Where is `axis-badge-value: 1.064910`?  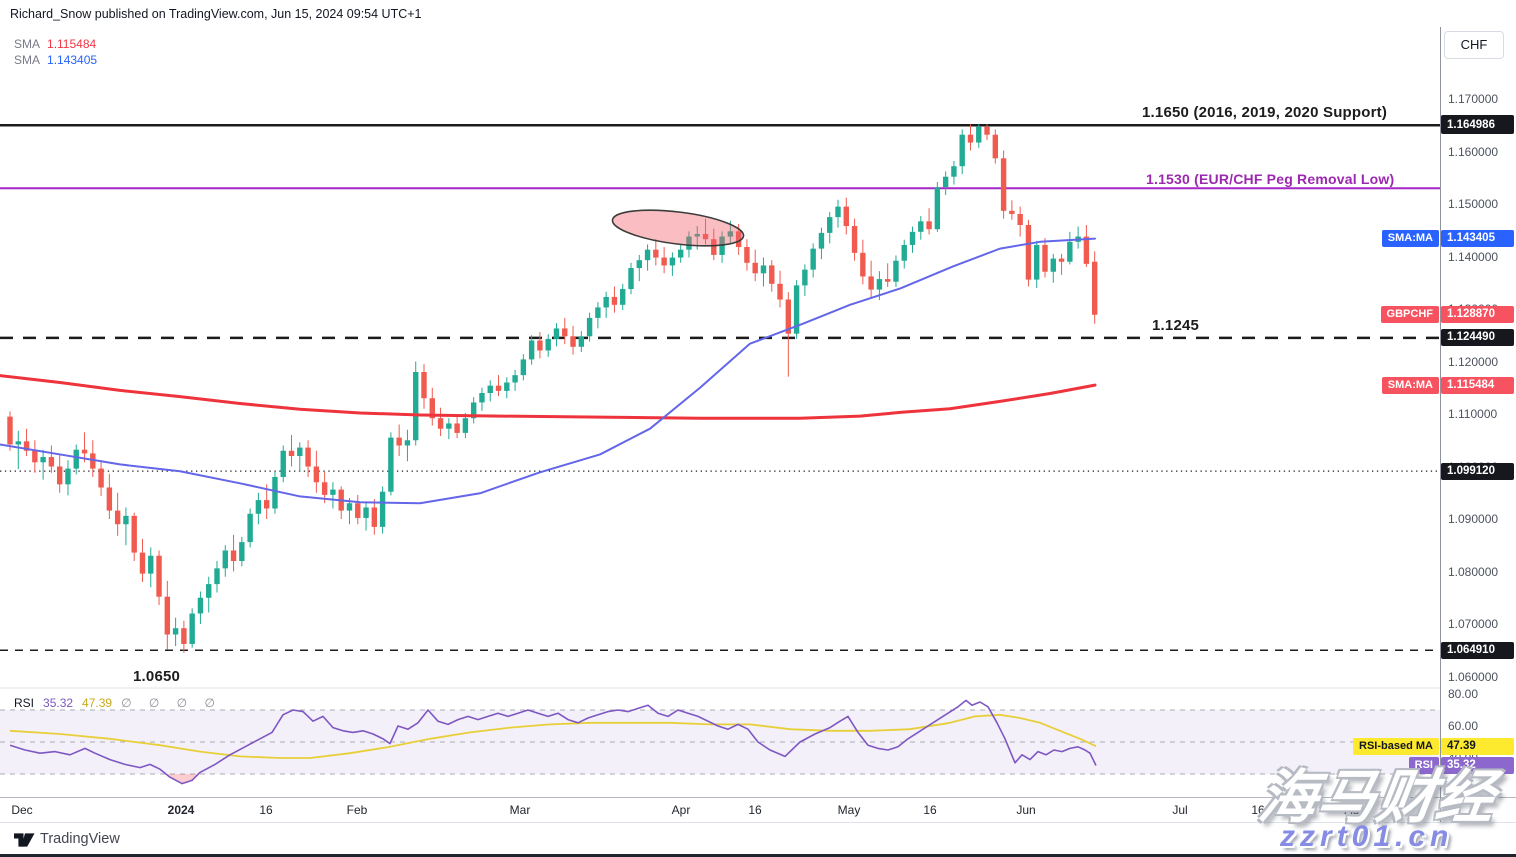 axis-badge-value: 1.064910 is located at coordinates (1477, 651).